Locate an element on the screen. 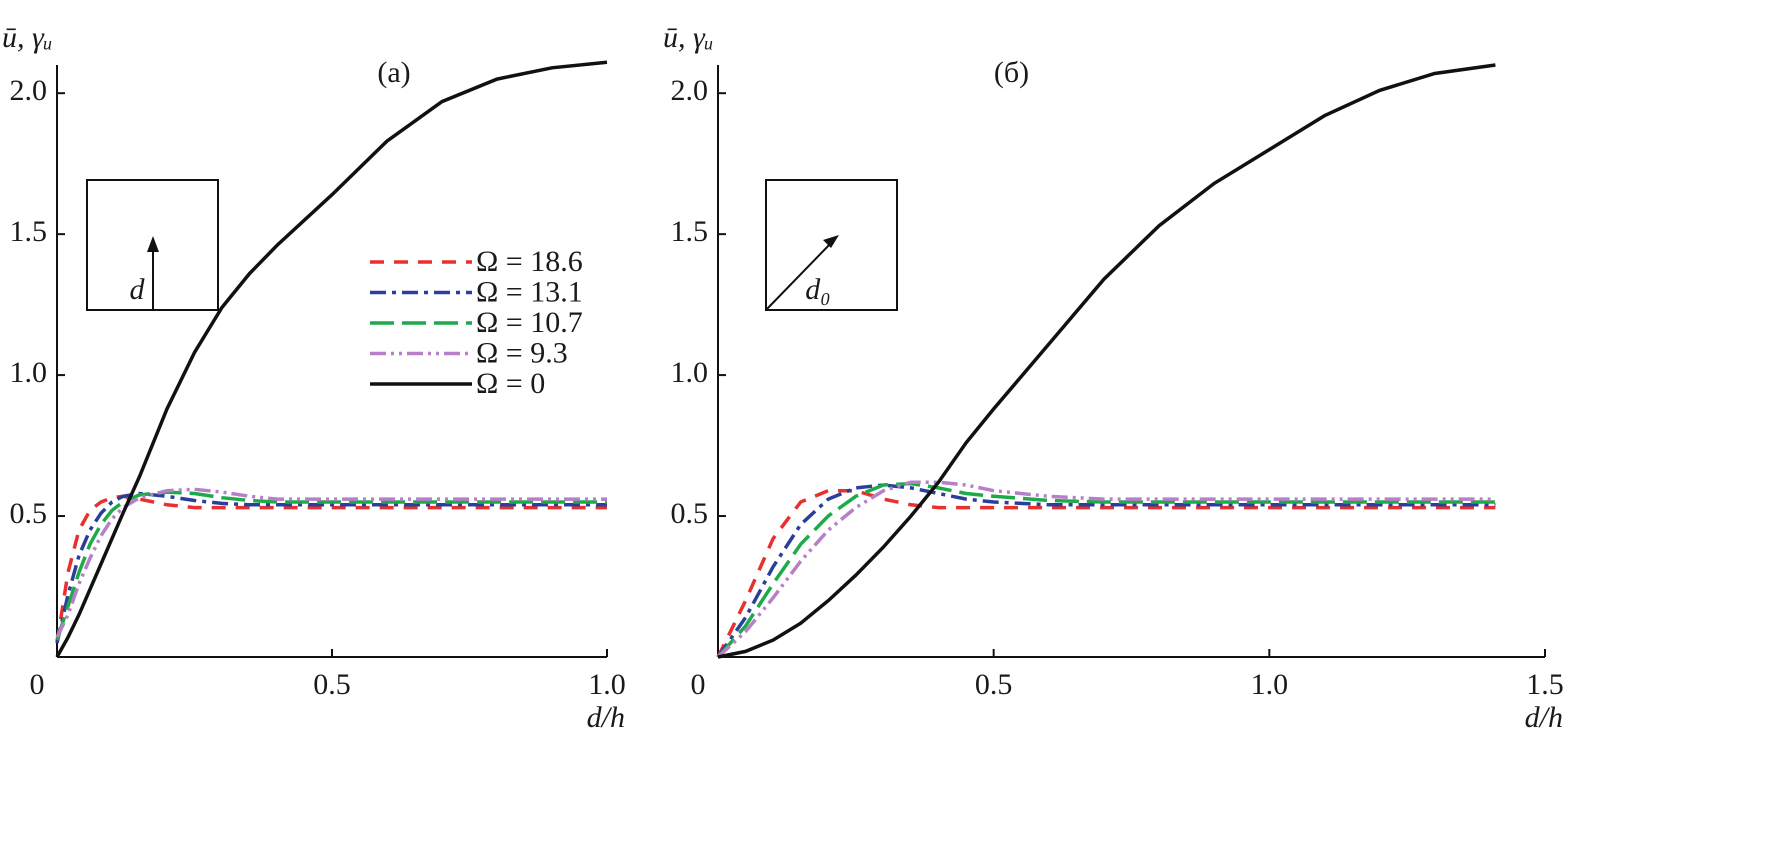 The image size is (1774, 841). legend-label: Ω = 10.7 is located at coordinates (529, 322).